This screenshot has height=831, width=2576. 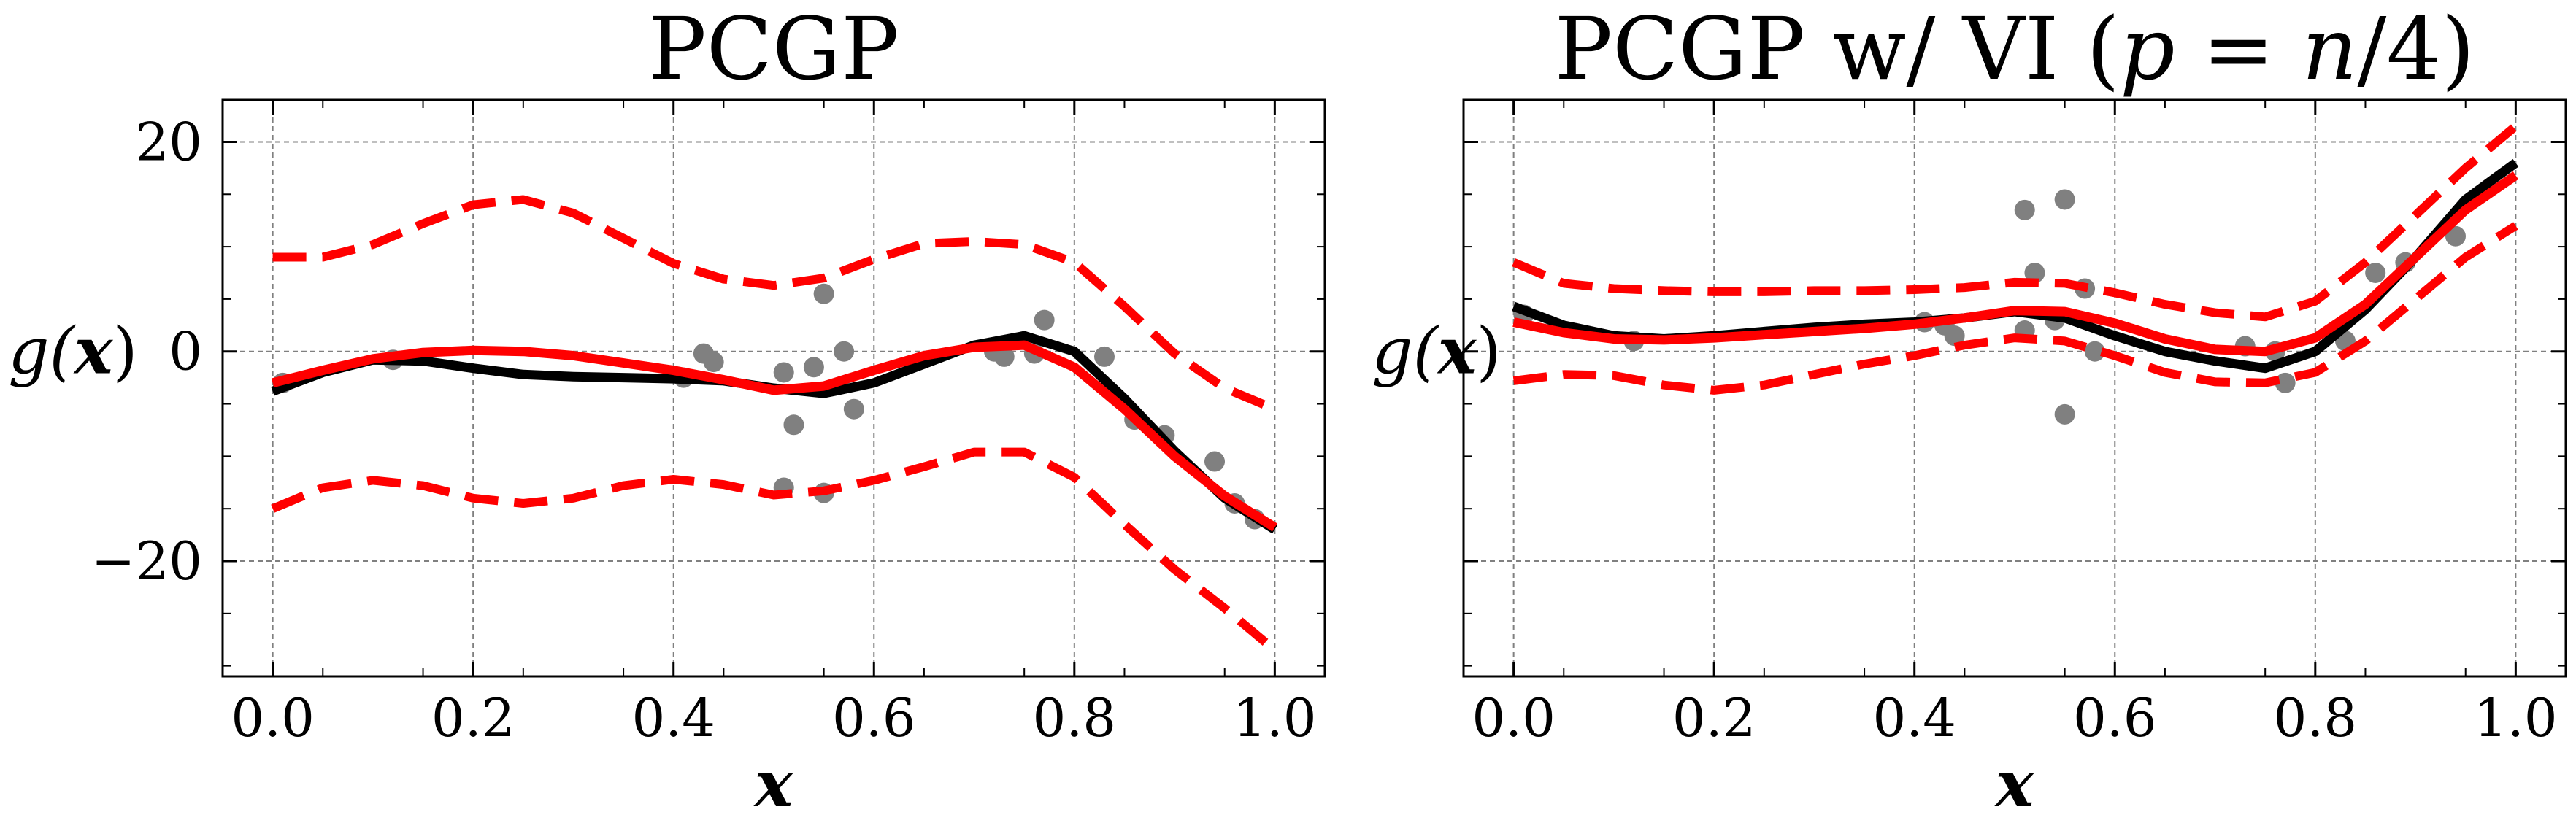 I want to click on chart-title-part: n, so click(x=2330, y=50).